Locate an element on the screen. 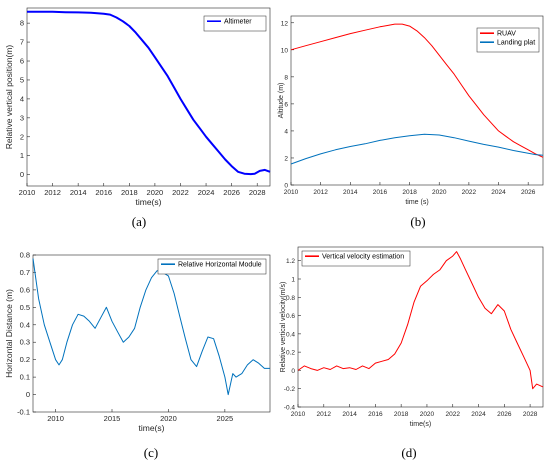 The width and height of the screenshot is (550, 467). x-tick-label: 2015 is located at coordinates (112, 418).